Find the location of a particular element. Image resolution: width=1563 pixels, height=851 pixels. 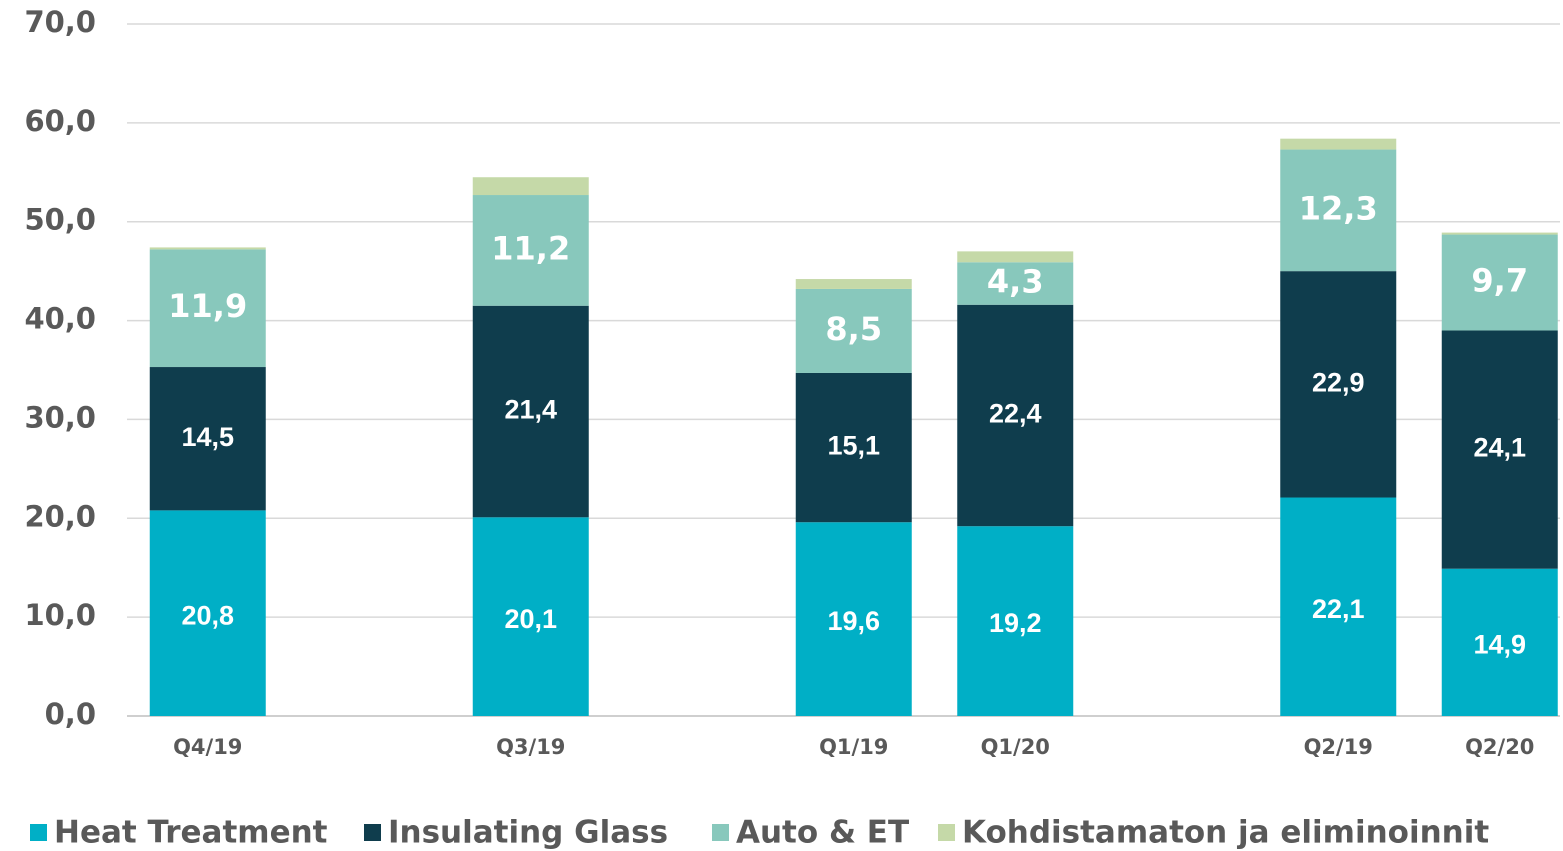

y-tick-label: 50,0 is located at coordinates (60, 220).